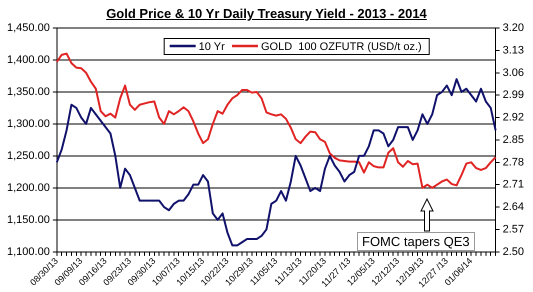 Image resolution: width=533 pixels, height=292 pixels. What do you see at coordinates (513, 207) in the screenshot?
I see `y2-tick-label: 2.64` at bounding box center [513, 207].